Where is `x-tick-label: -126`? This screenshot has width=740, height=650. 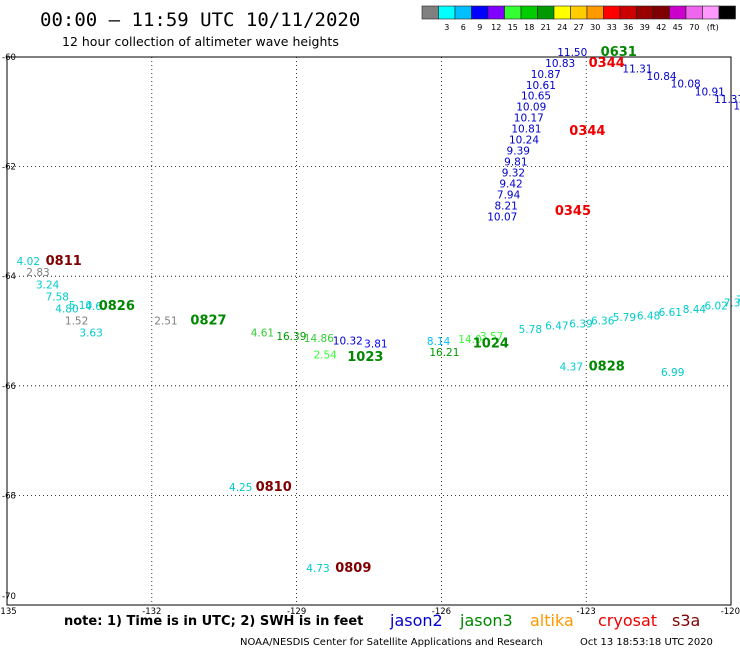
x-tick-label: -126 is located at coordinates (441, 612).